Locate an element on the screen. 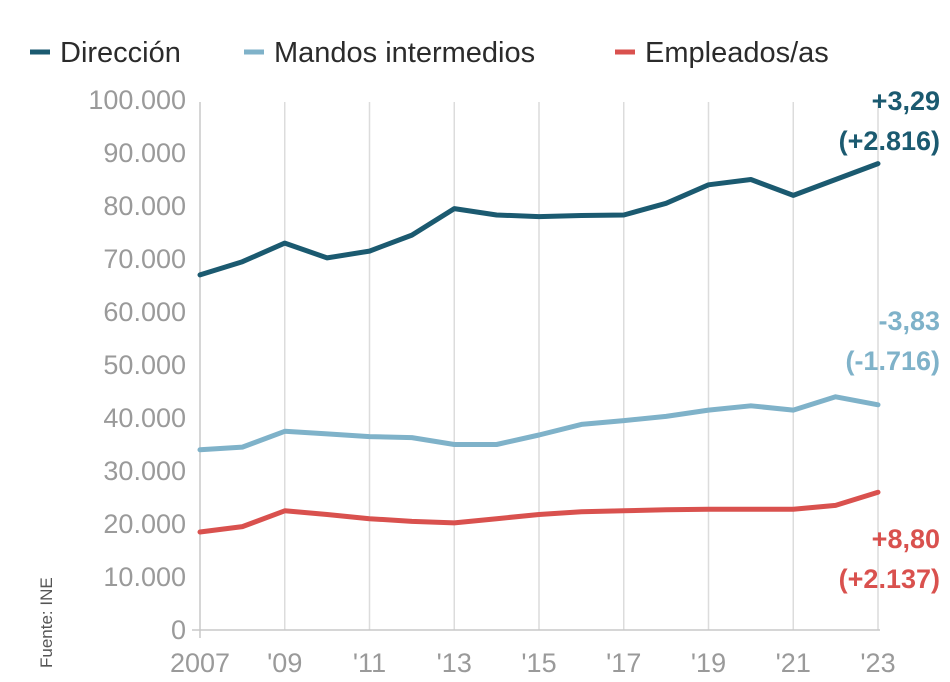 This screenshot has width=950, height=682. x-tick-label-1: '09 is located at coordinates (284, 663).